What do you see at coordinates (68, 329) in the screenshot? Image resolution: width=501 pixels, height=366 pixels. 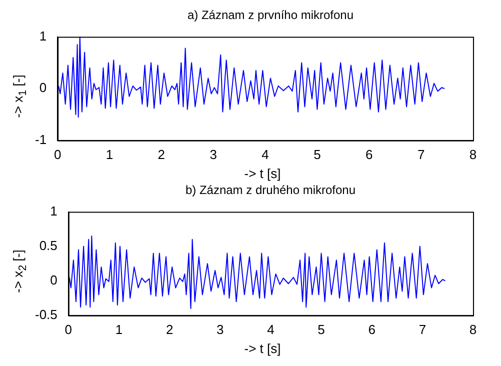 I see `x-tick-label: 0` at bounding box center [68, 329].